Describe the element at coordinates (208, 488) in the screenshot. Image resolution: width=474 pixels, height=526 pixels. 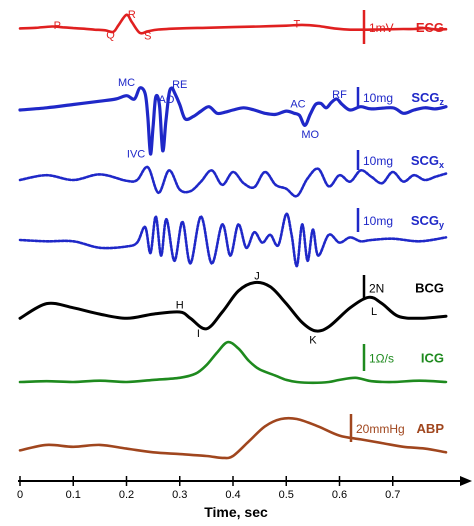
I see `time-axis-ticks: 0 0.1 0.2 0.3 0.4 0.5 0.6 0.7` at that location.